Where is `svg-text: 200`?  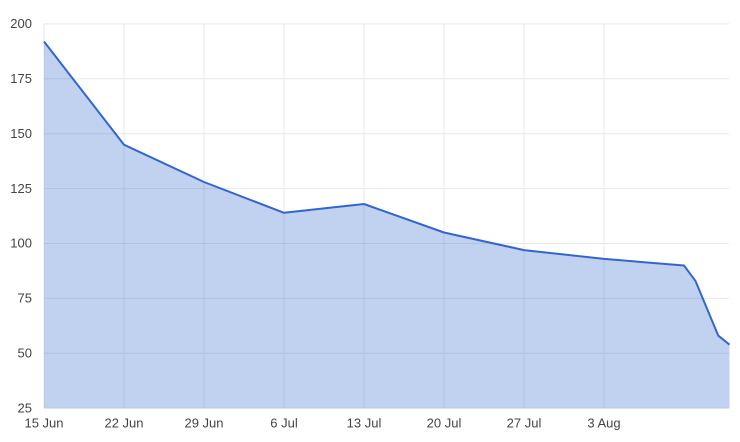 svg-text: 200 is located at coordinates (21, 23).